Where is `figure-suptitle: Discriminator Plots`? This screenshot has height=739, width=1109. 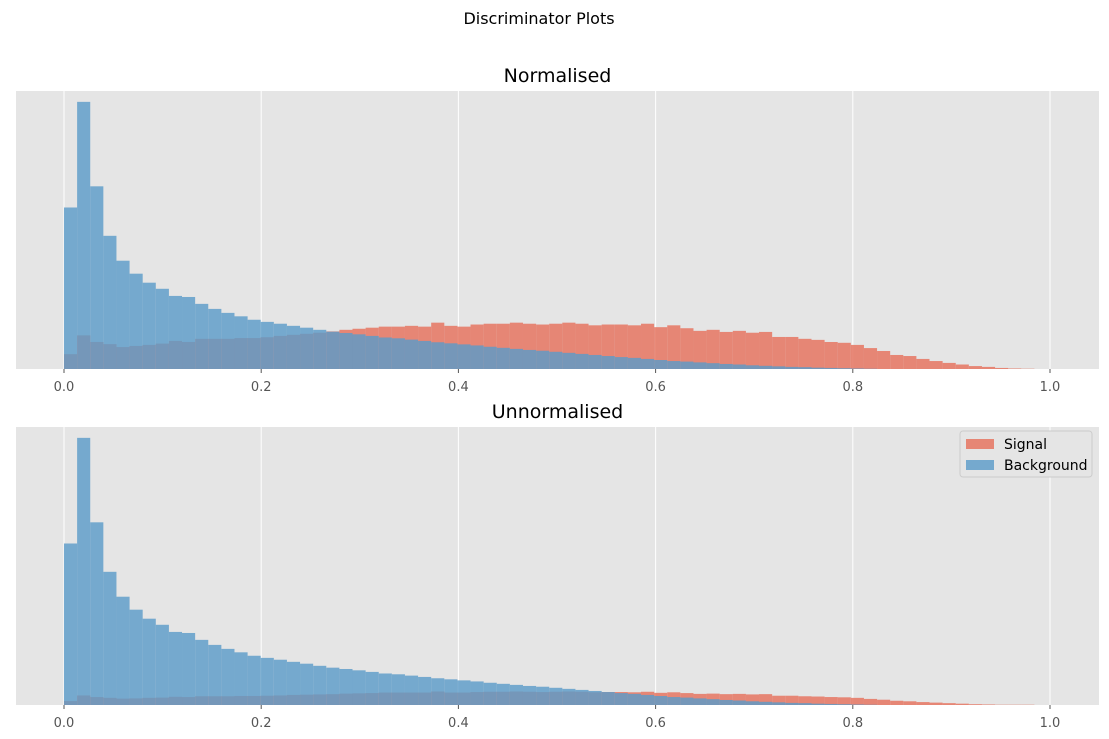
figure-suptitle: Discriminator Plots is located at coordinates (538, 18).